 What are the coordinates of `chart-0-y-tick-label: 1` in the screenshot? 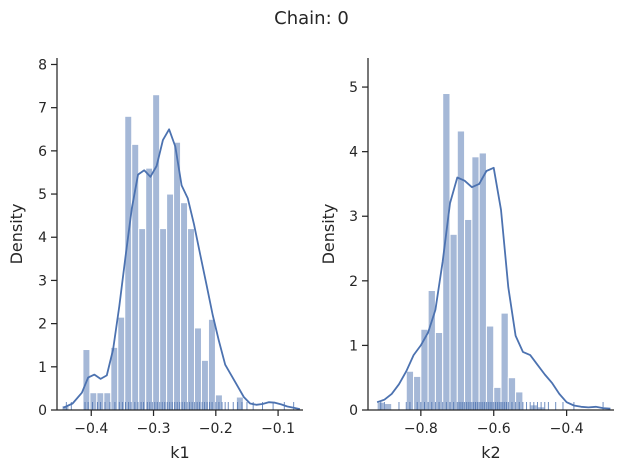 It's located at (42, 368).